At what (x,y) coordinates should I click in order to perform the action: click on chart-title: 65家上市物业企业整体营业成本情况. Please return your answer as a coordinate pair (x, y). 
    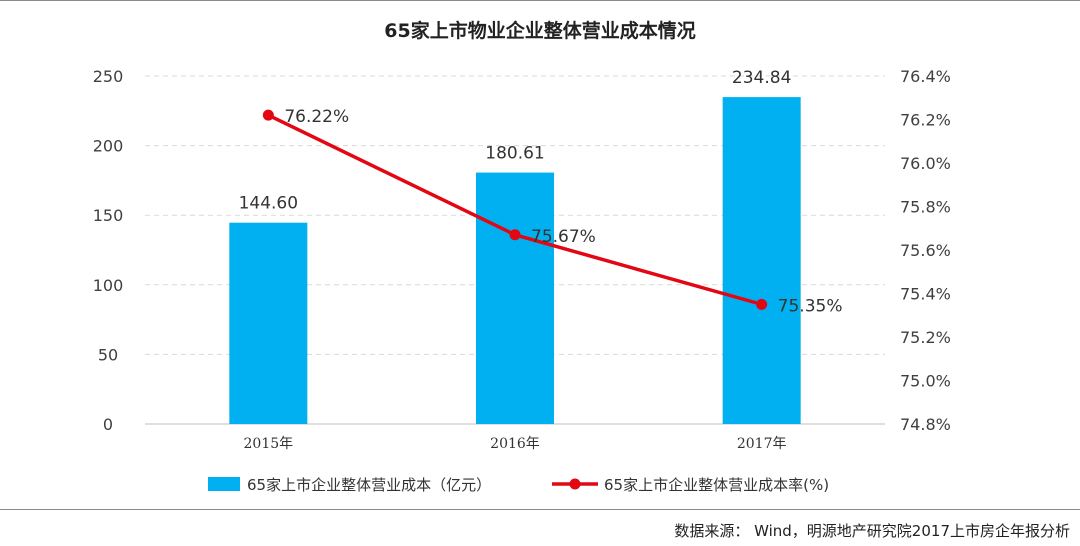
    Looking at the image, I should click on (539, 30).